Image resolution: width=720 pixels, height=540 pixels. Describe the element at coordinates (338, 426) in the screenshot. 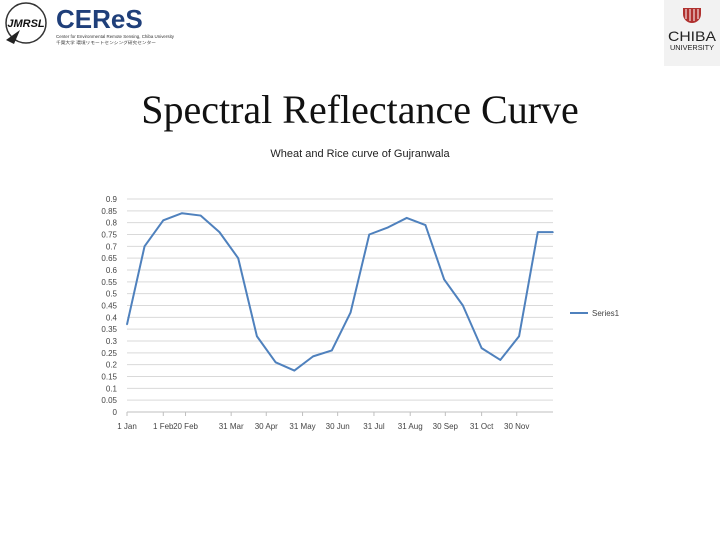

I see `x-tick-label: 30 Jun` at that location.